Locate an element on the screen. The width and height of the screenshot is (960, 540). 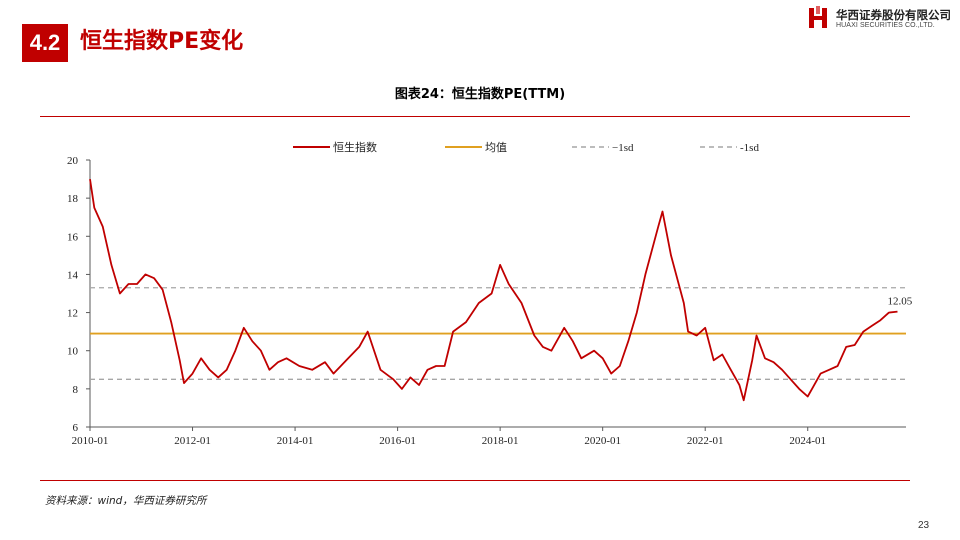
chart-title: 图表24：恒生指数PE(TTM) is located at coordinates (480, 94).